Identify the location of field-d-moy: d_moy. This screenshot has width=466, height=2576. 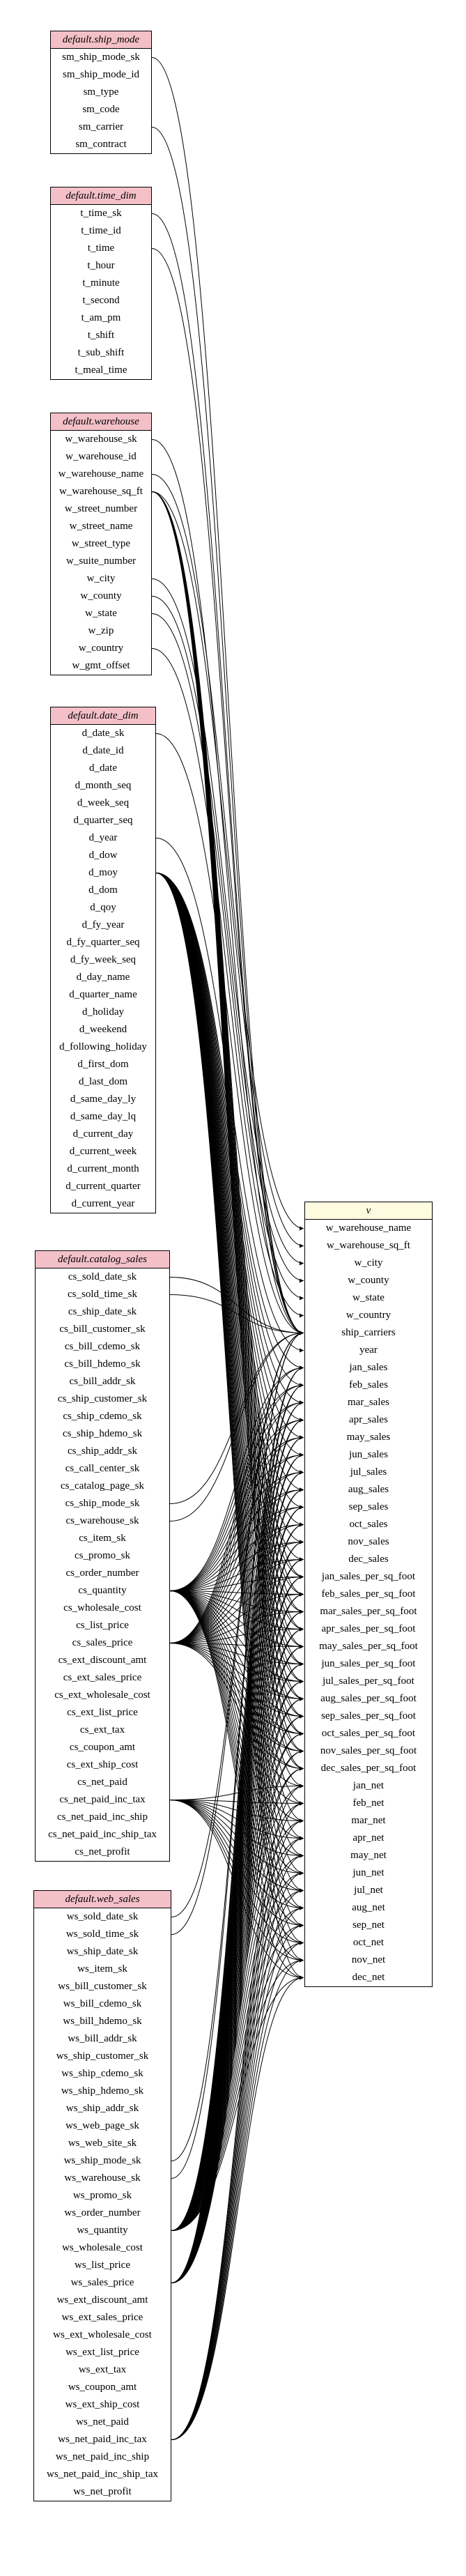
(103, 872).